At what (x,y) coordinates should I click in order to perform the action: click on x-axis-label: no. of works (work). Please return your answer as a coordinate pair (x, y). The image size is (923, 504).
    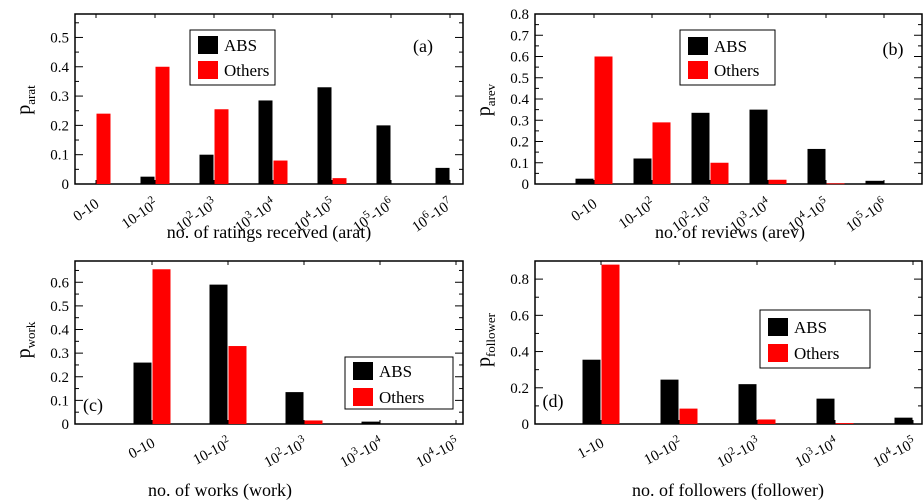
    Looking at the image, I should click on (220, 490).